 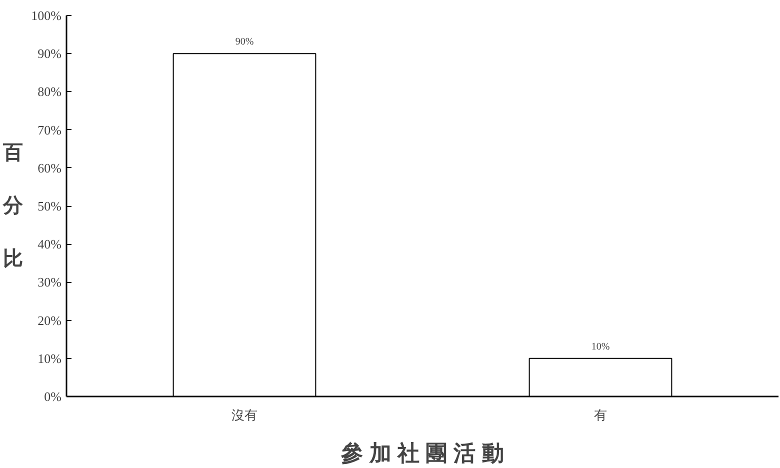 What do you see at coordinates (600, 415) in the screenshot?
I see `x-tick-label: 有` at bounding box center [600, 415].